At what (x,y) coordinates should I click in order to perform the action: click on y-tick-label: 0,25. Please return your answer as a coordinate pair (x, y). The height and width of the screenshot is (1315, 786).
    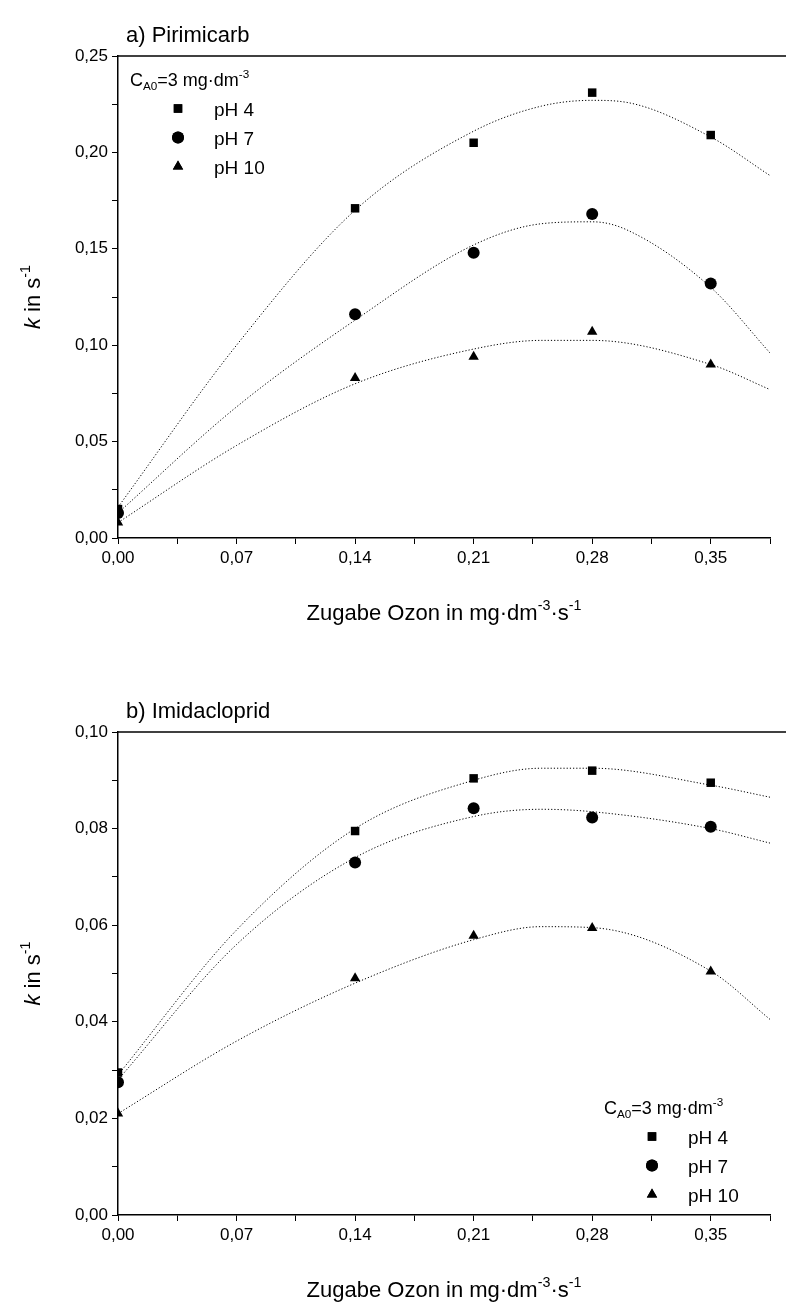
    Looking at the image, I should click on (91, 55).